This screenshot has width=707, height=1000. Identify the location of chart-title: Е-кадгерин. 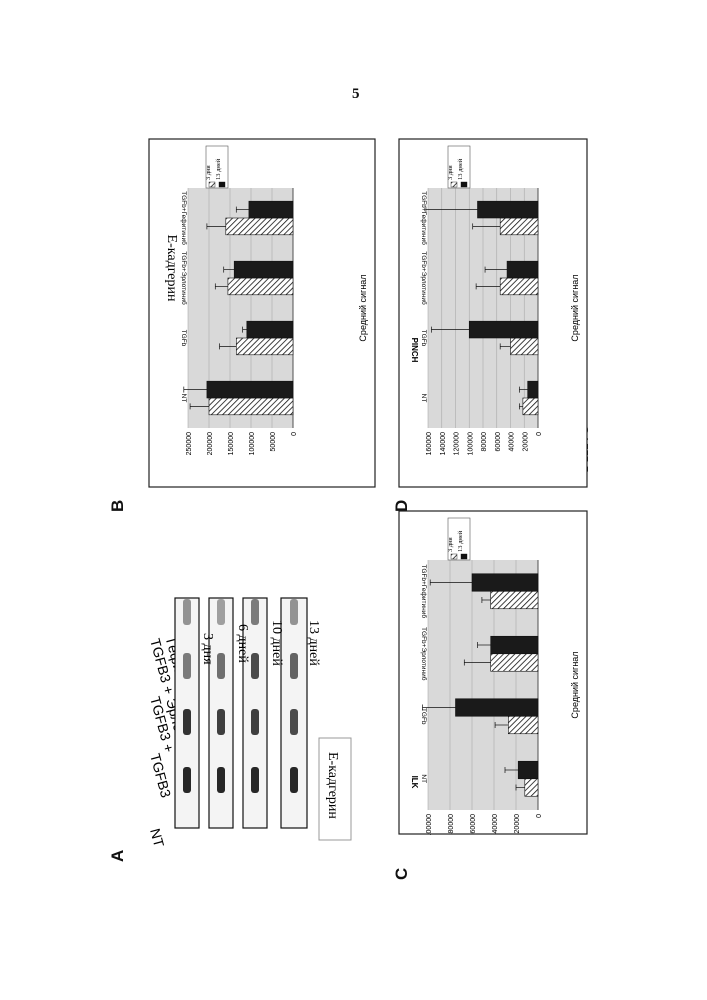
(171, 268).